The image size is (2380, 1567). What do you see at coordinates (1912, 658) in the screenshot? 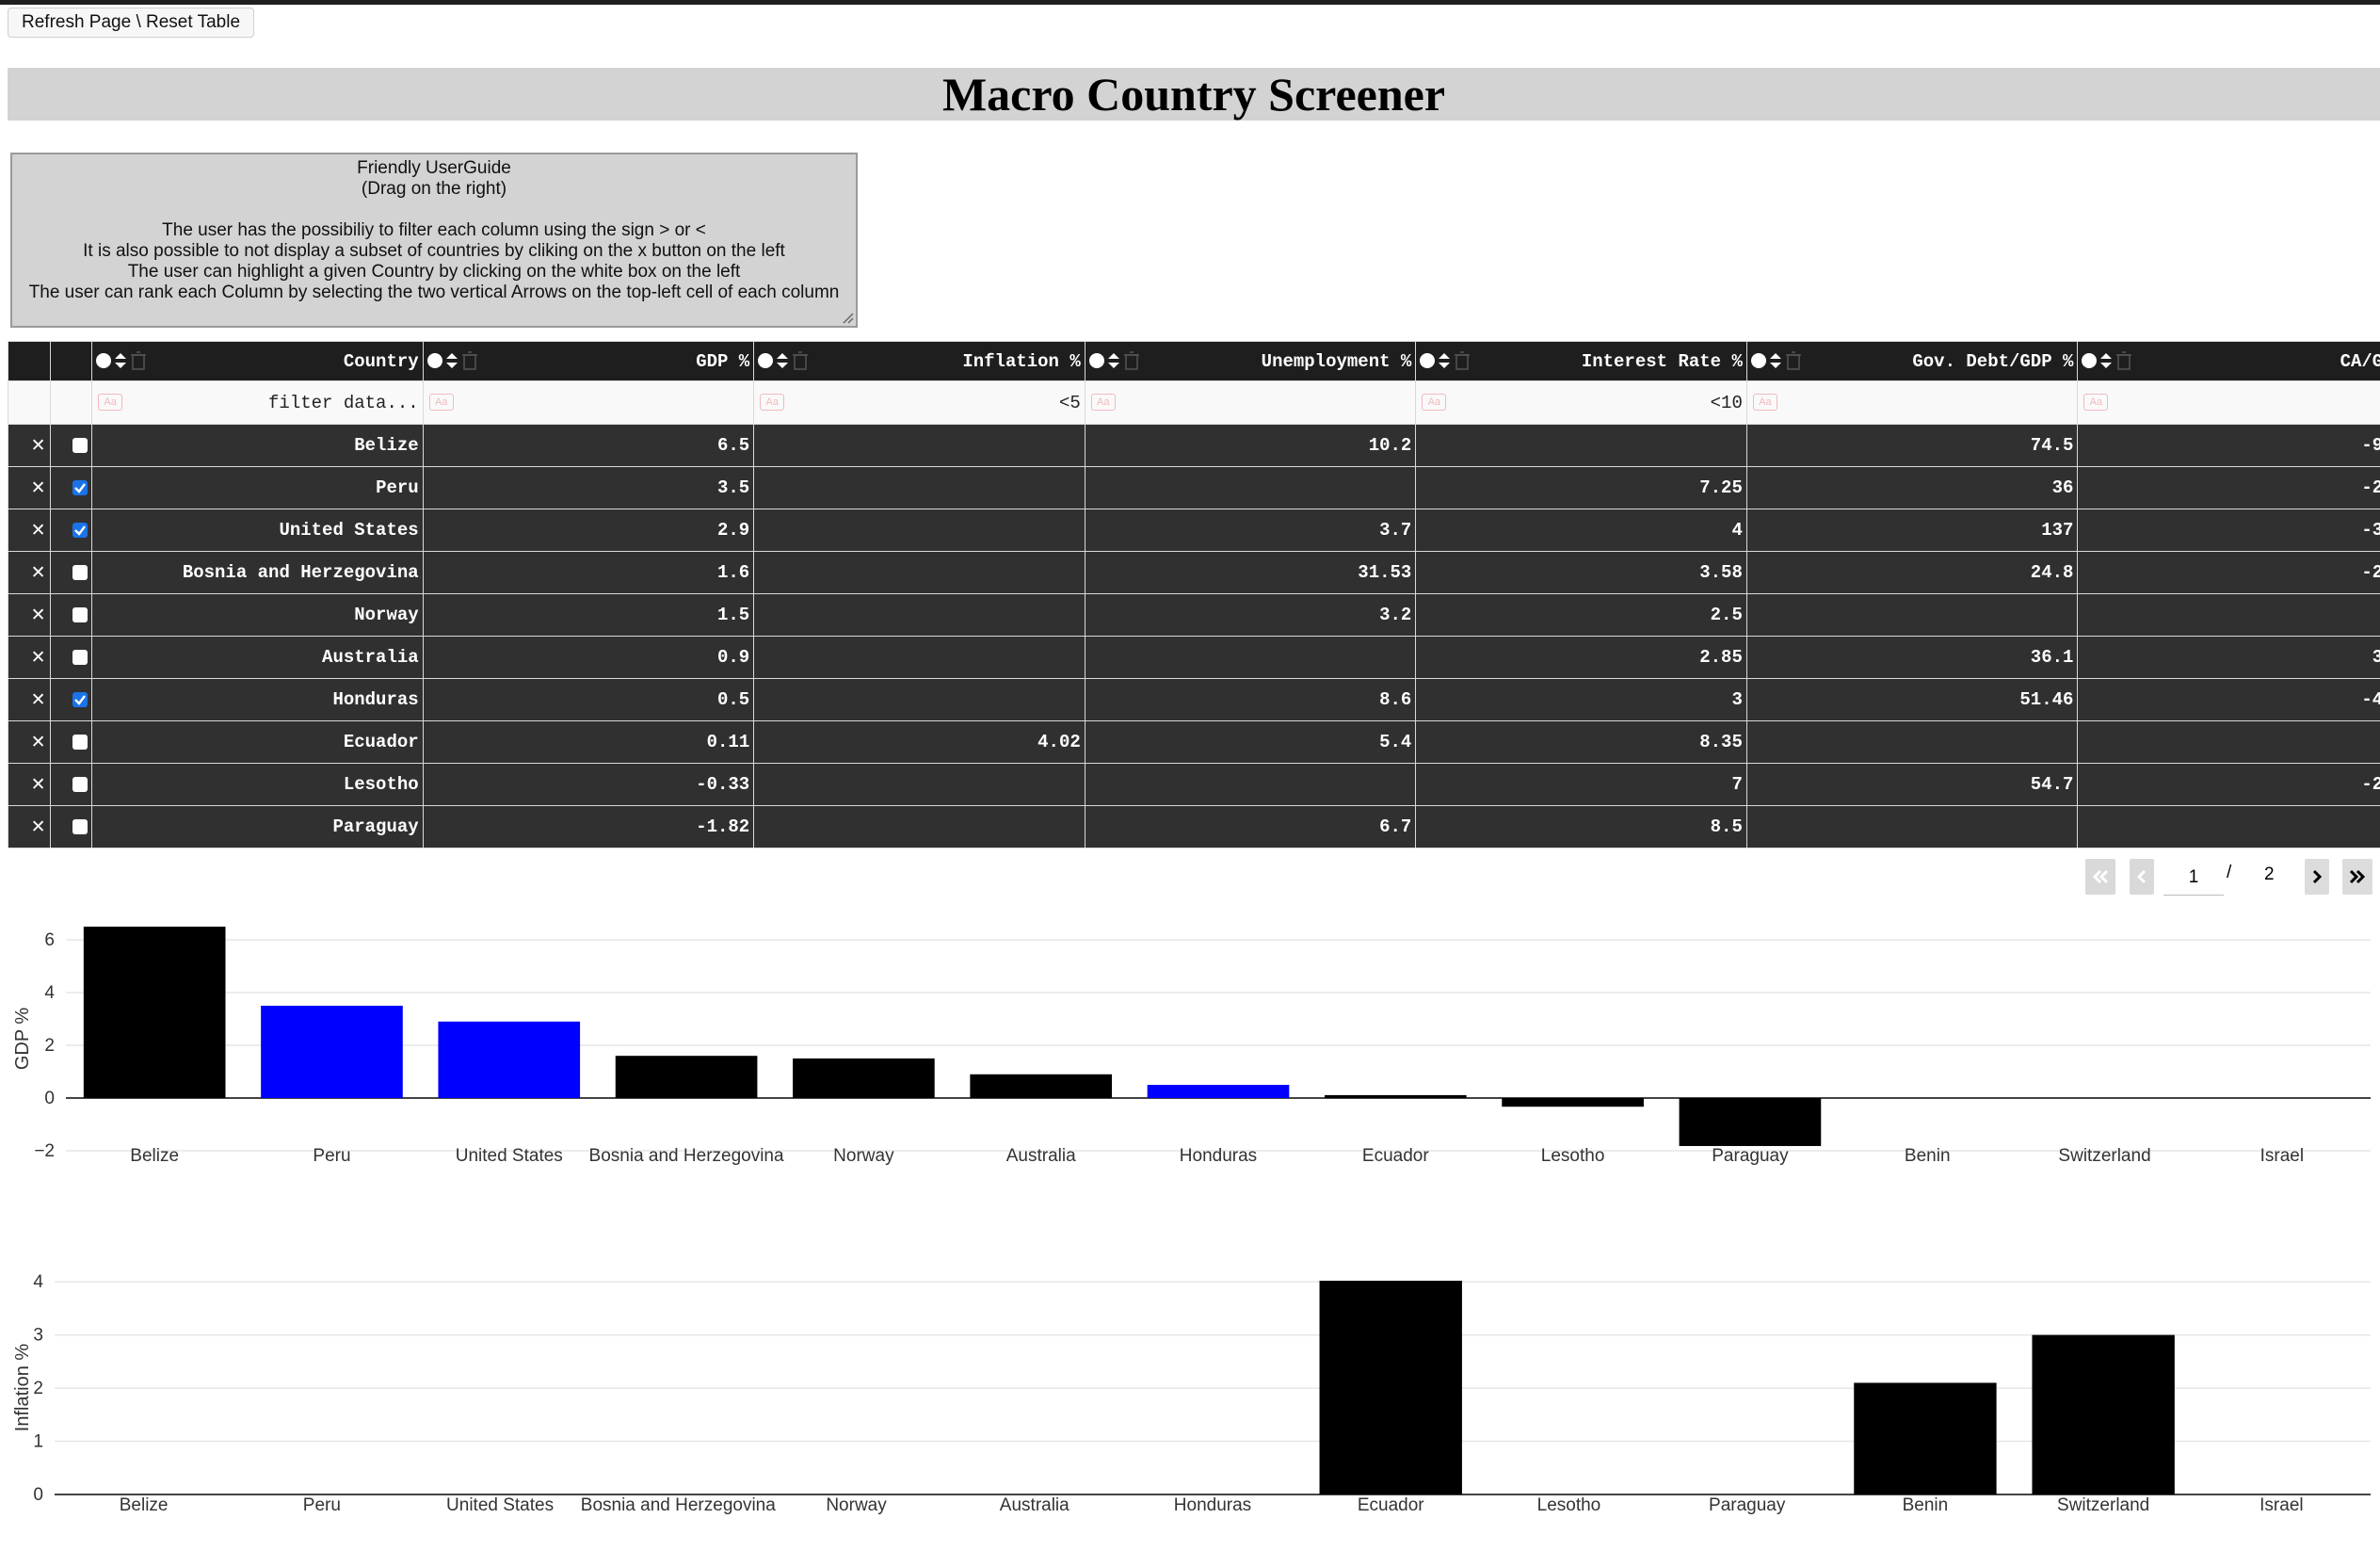
I see `cell-gov-debt-gdp: 36.1` at bounding box center [1912, 658].